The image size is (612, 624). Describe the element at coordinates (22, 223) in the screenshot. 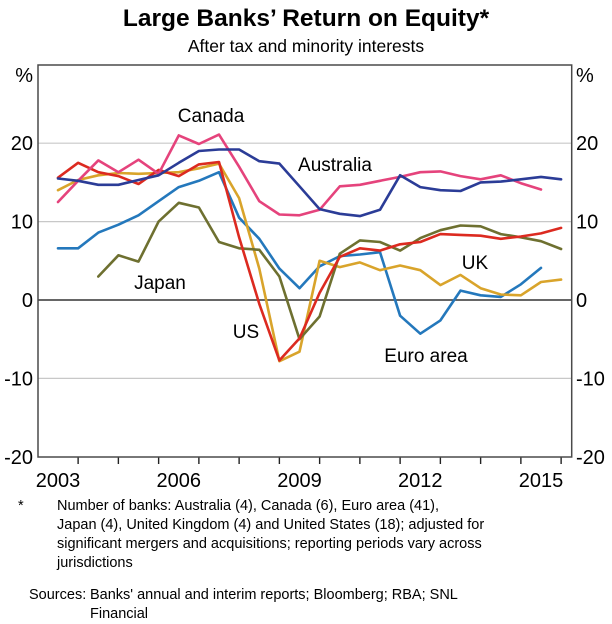

I see `y-tick-label-left-10: 10` at that location.